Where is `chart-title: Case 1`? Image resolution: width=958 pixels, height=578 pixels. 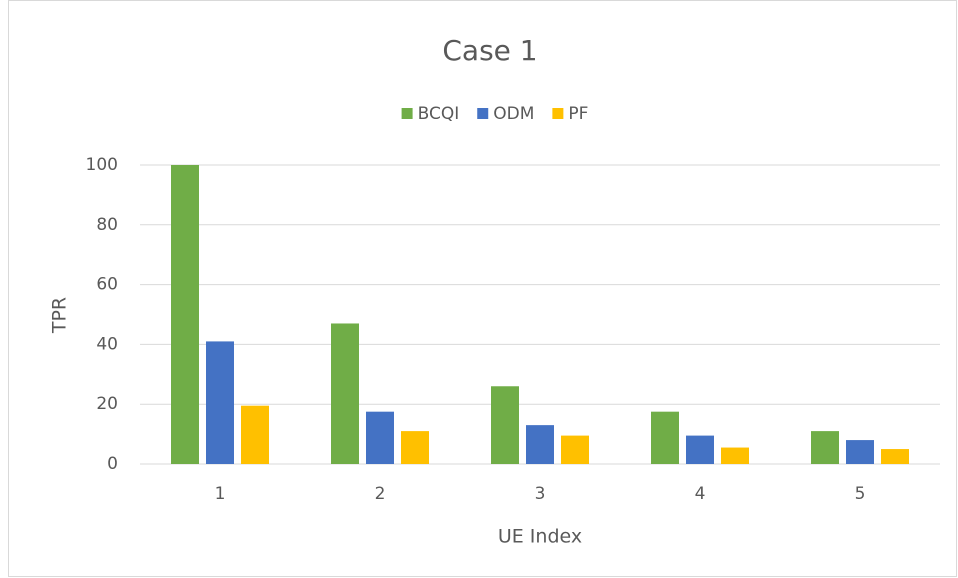
chart-title: Case 1 is located at coordinates (489, 50).